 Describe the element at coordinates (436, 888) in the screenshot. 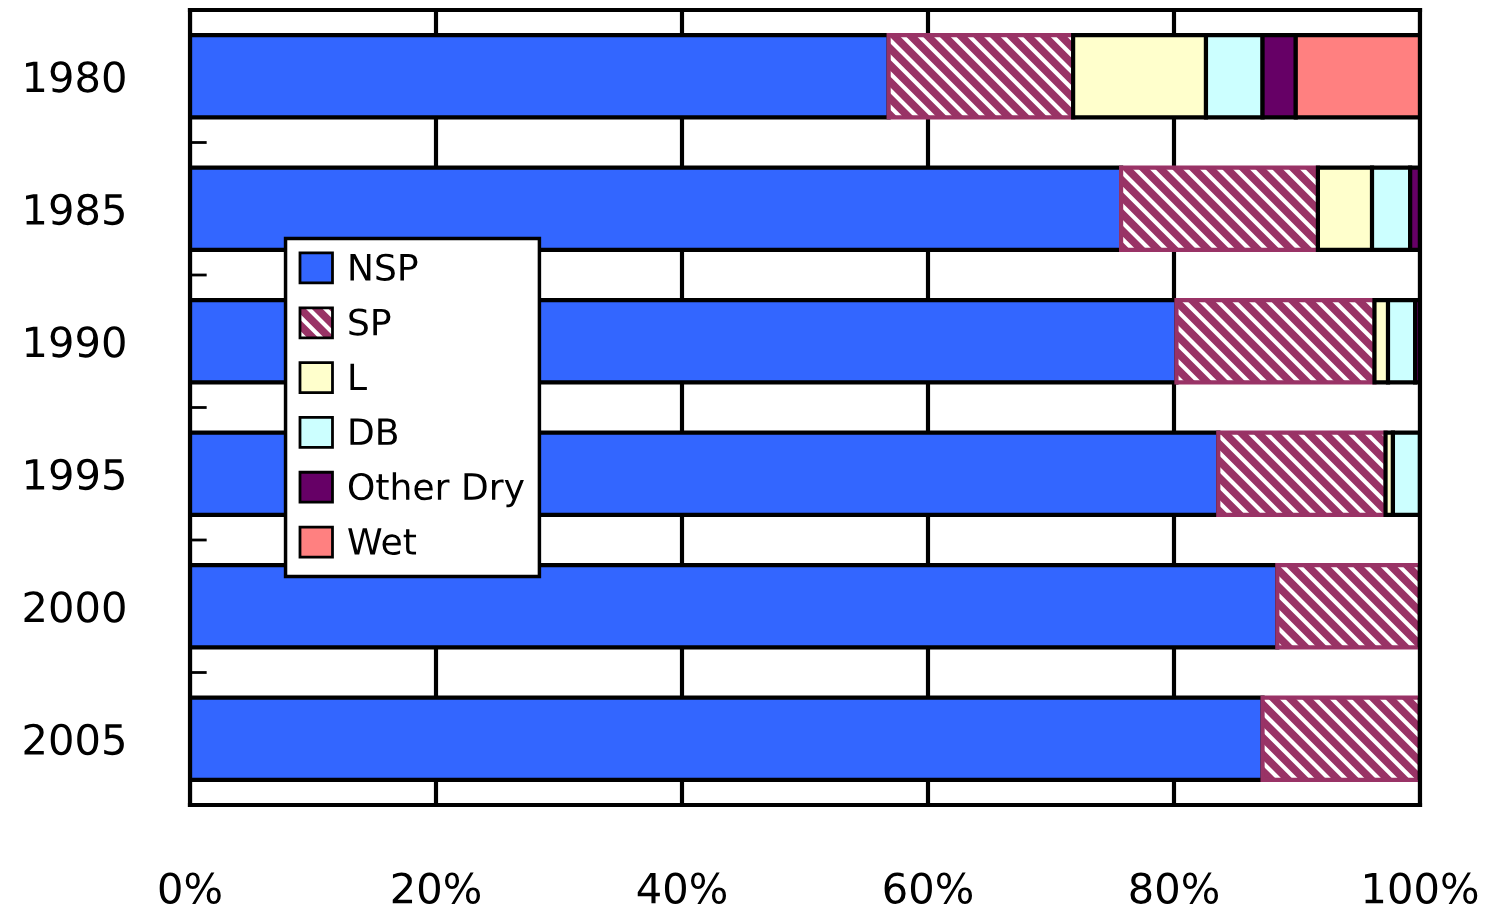

I see `x-tick-label: 20%` at that location.